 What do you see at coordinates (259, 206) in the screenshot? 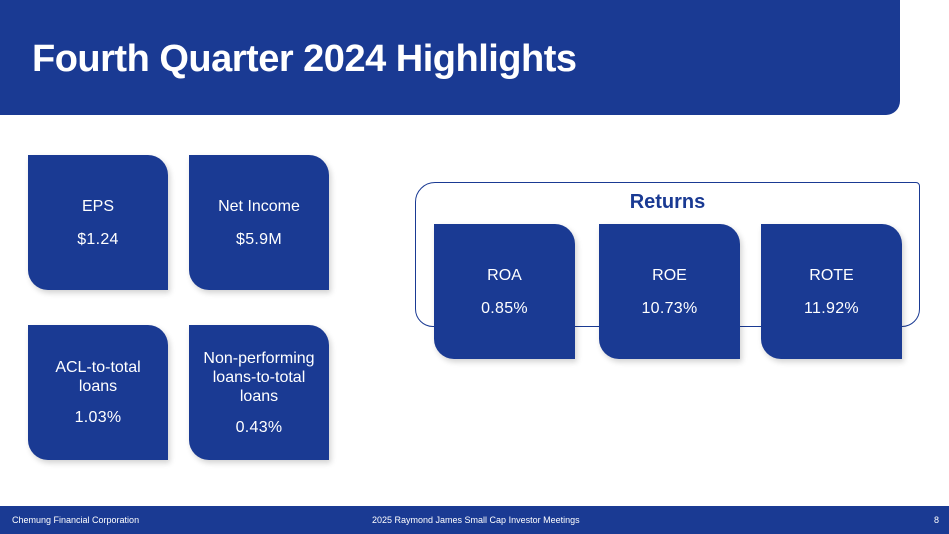
I see `net-income-label: Net Income` at bounding box center [259, 206].